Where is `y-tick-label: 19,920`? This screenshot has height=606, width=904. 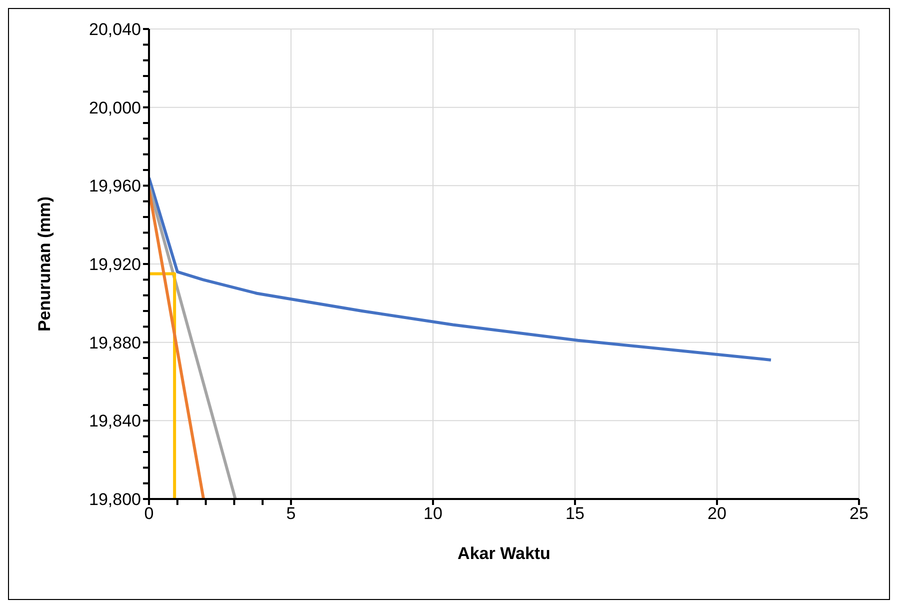
y-tick-label: 19,920 is located at coordinates (115, 264).